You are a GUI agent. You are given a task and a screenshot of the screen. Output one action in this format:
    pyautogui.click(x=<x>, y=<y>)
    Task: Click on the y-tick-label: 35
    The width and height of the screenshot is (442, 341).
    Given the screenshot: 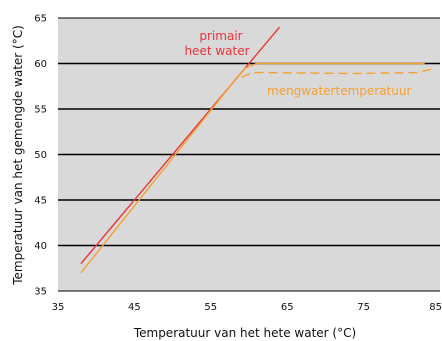 What is the action you would take?
    pyautogui.click(x=40, y=292)
    